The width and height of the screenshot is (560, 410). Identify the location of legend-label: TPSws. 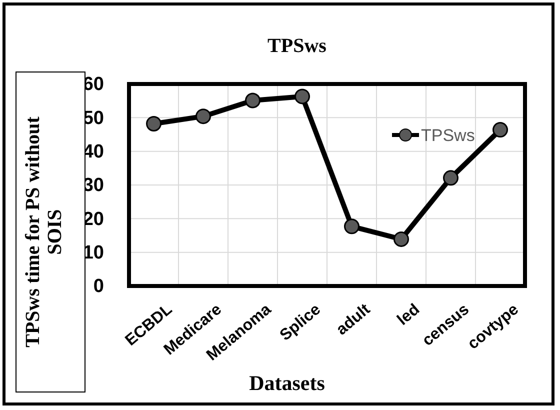
(448, 135).